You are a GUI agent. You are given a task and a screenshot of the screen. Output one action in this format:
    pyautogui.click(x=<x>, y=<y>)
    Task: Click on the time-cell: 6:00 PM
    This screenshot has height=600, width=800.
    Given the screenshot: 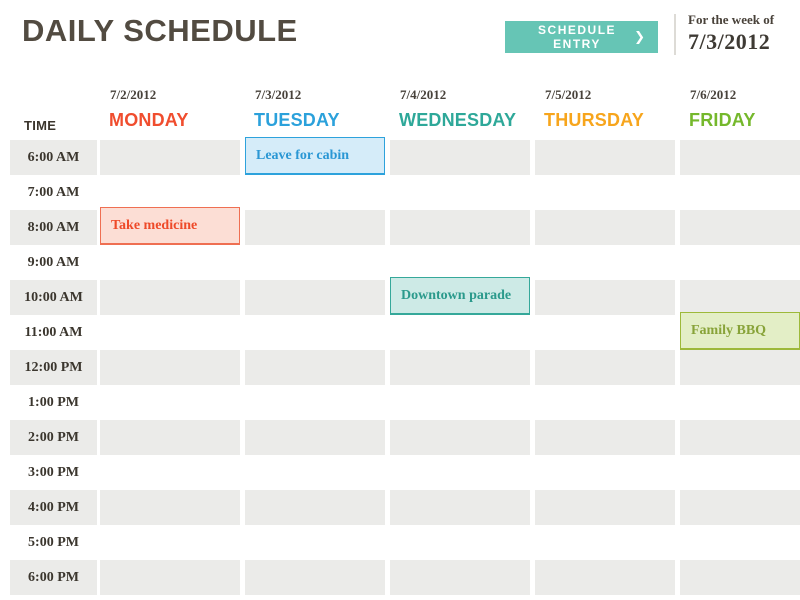 What is the action you would take?
    pyautogui.click(x=53, y=577)
    